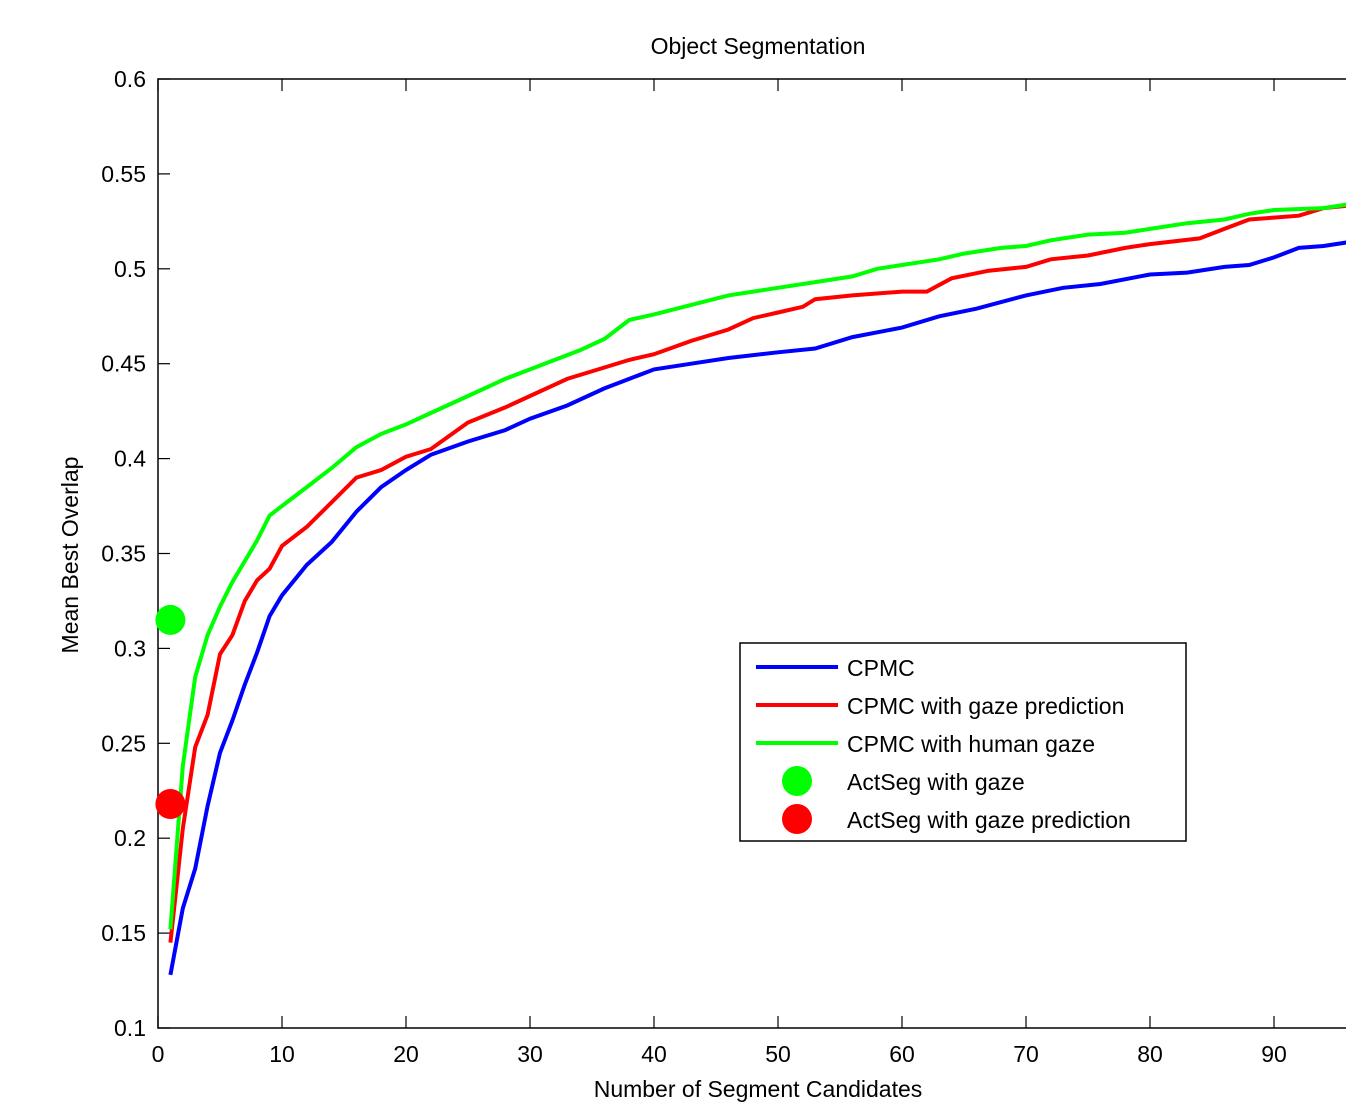  What do you see at coordinates (130, 1028) in the screenshot?
I see `y-tick-label: 0.1` at bounding box center [130, 1028].